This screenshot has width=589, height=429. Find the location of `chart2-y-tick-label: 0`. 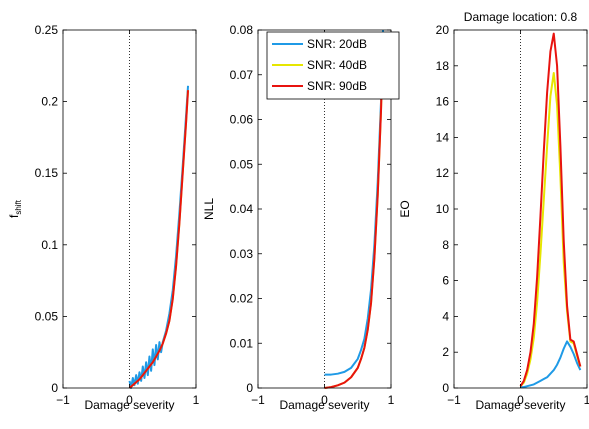

chart2-y-tick-label: 0 is located at coordinates (249, 388).